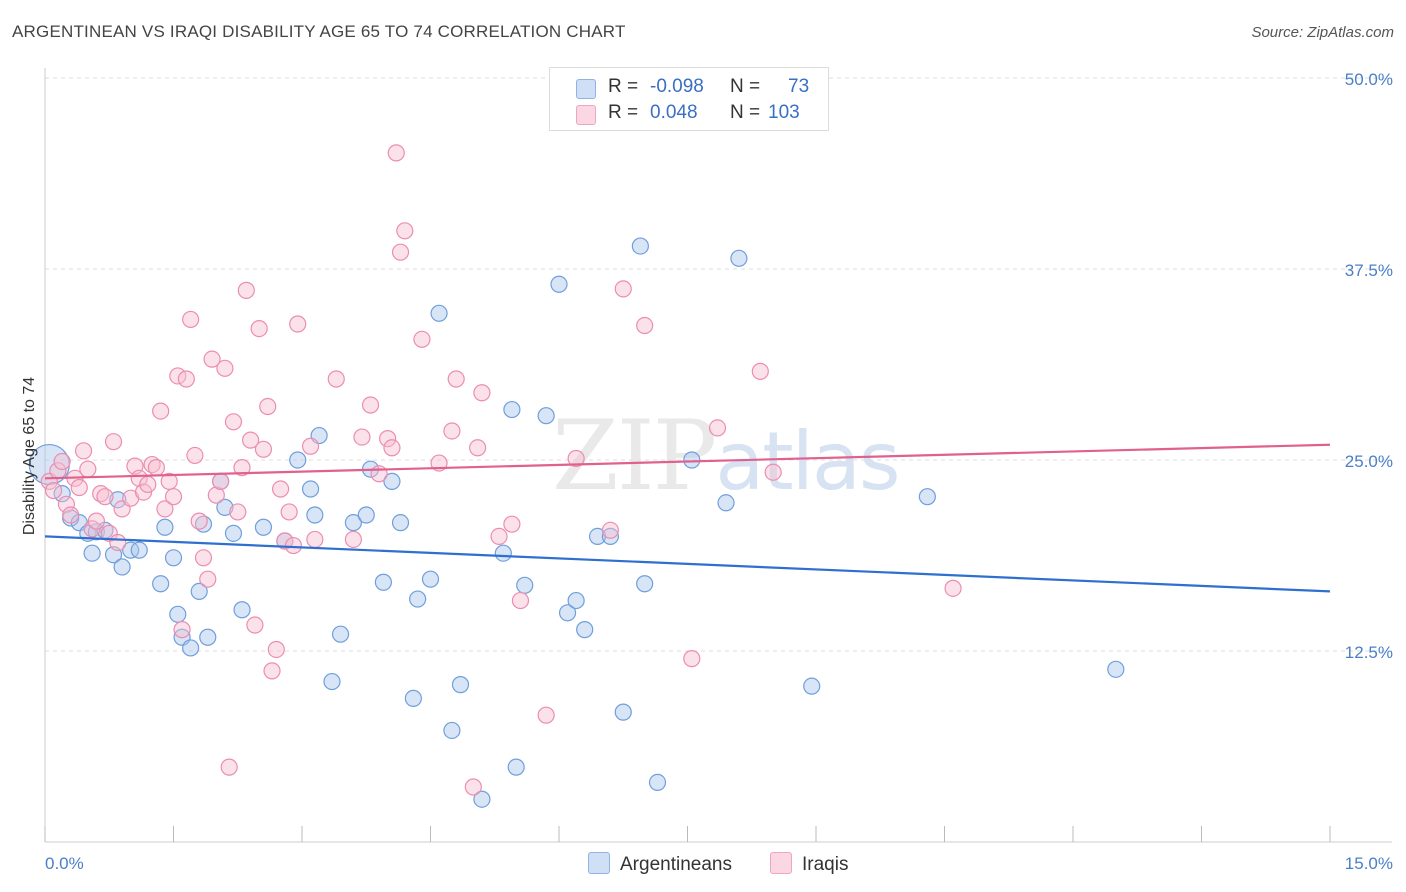  What do you see at coordinates (1369, 652) in the screenshot?
I see `y-tick-label: 12.5%` at bounding box center [1369, 652].